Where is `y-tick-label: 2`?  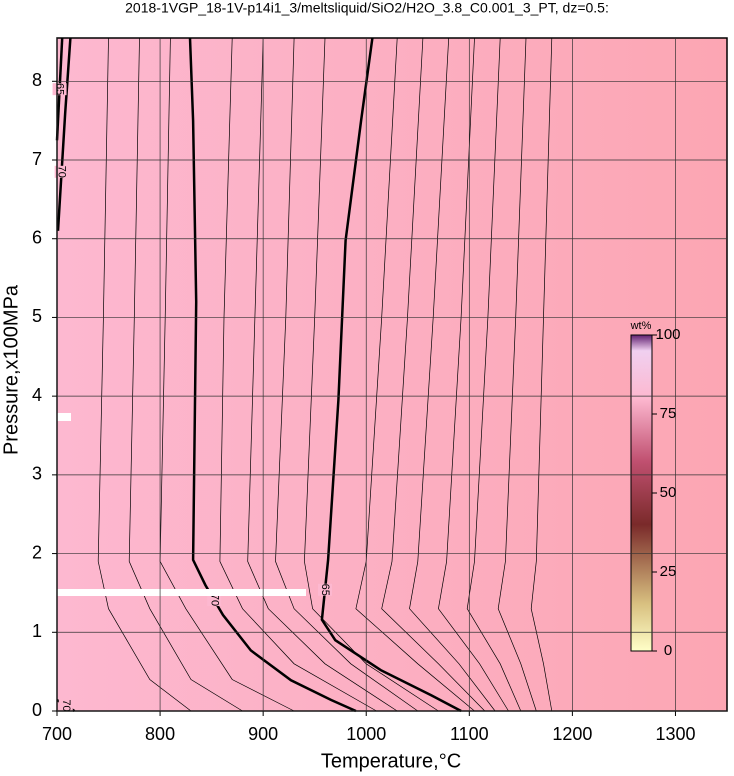 y-tick-label: 2 is located at coordinates (37, 552).